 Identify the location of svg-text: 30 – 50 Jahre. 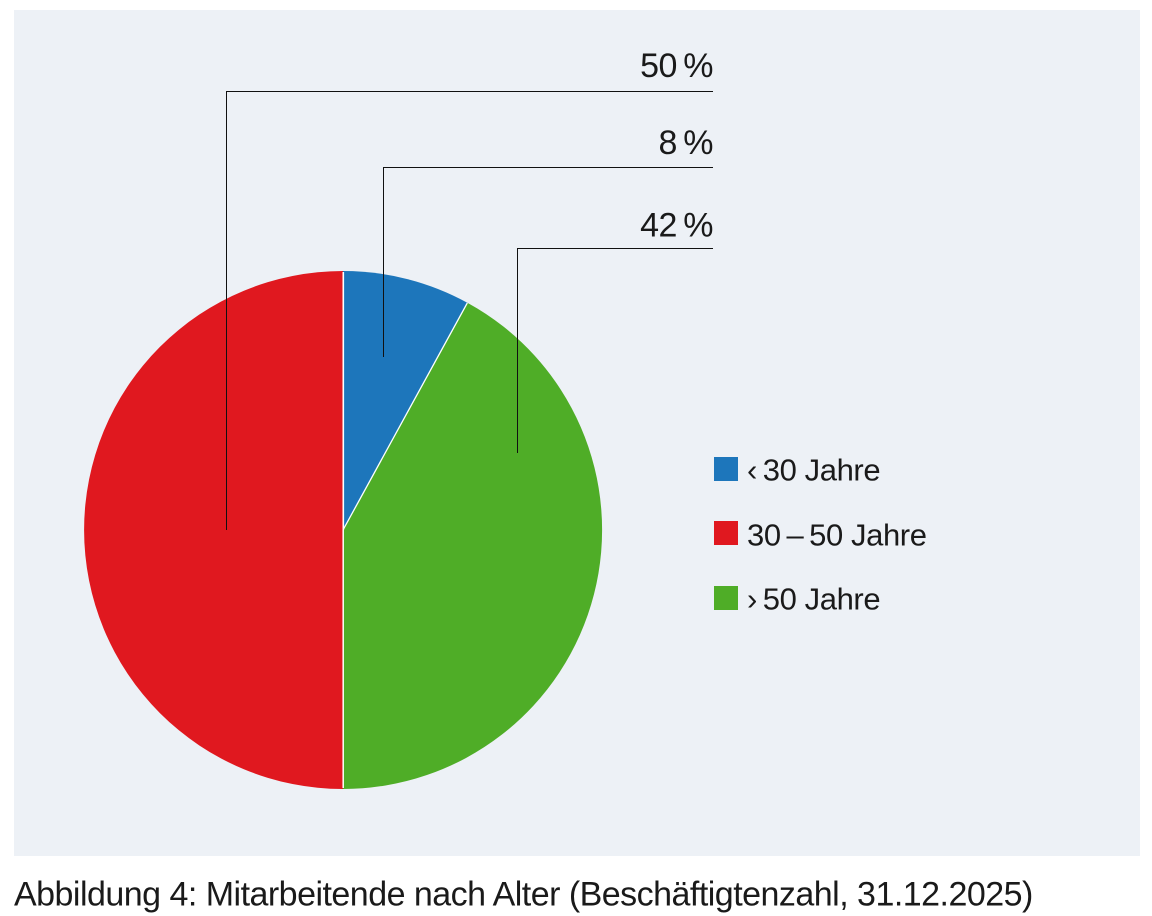
(837, 535).